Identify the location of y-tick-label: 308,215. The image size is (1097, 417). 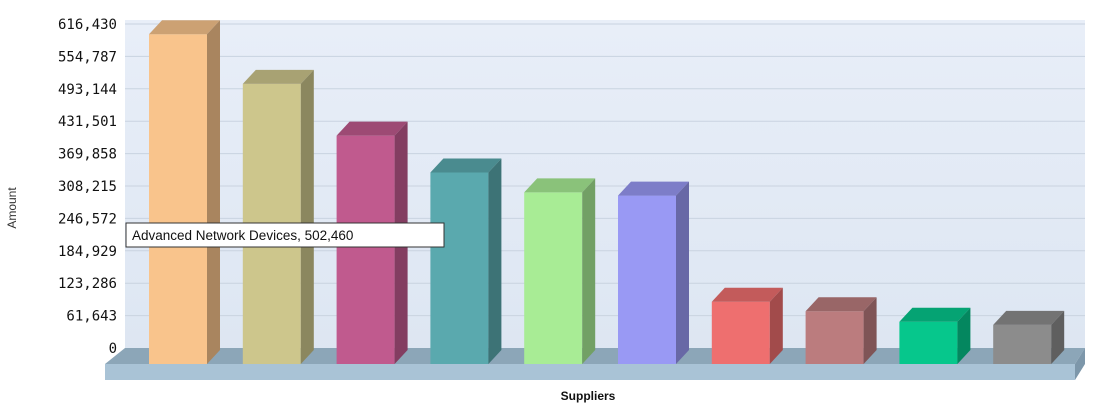
(87, 187).